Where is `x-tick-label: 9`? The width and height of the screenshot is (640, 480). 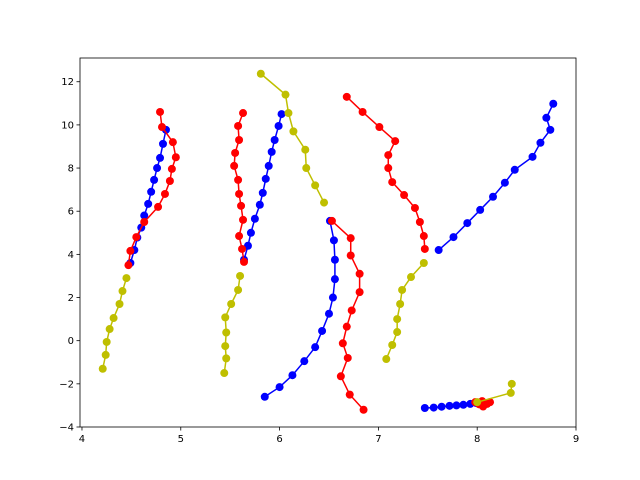
x-tick-label: 9 is located at coordinates (576, 439).